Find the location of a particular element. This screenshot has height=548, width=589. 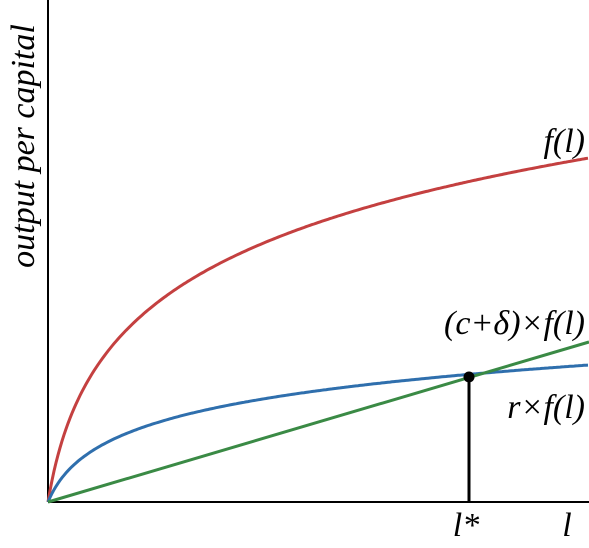

curve-label: (c+δ)×f(l) is located at coordinates (514, 323).